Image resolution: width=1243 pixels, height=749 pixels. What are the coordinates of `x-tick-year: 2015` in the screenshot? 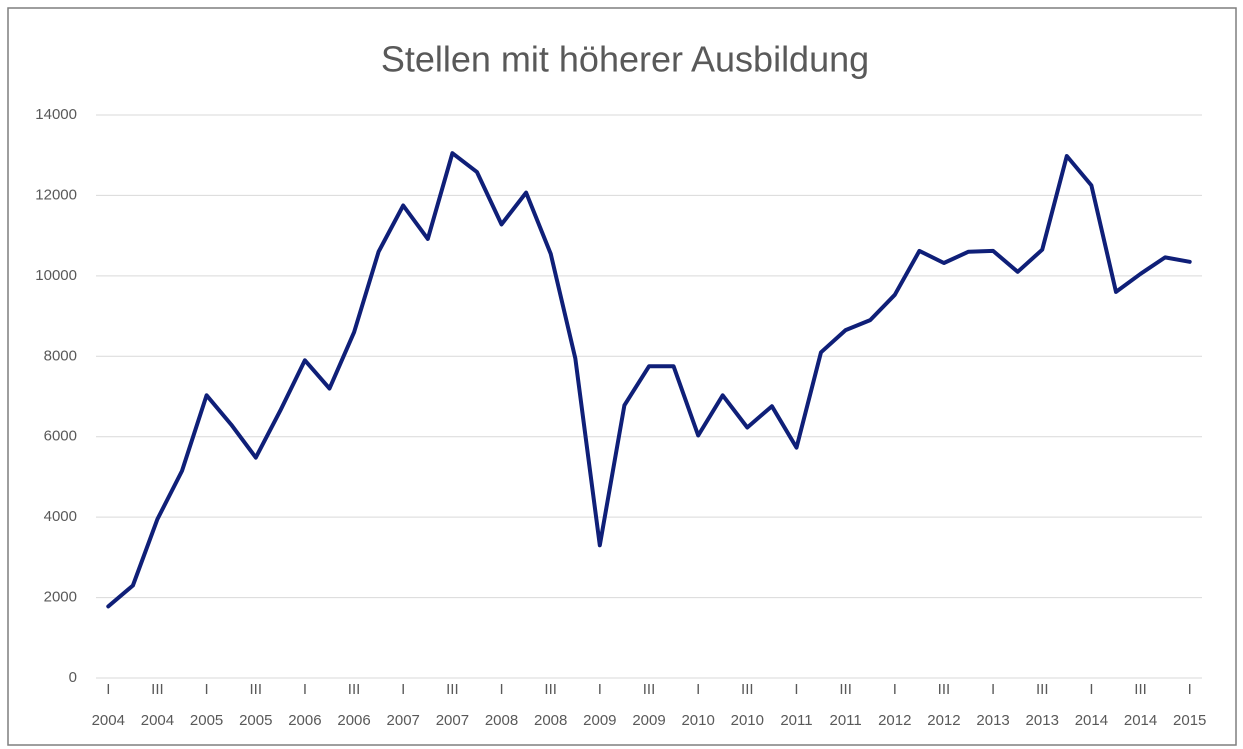 It's located at (1189, 720).